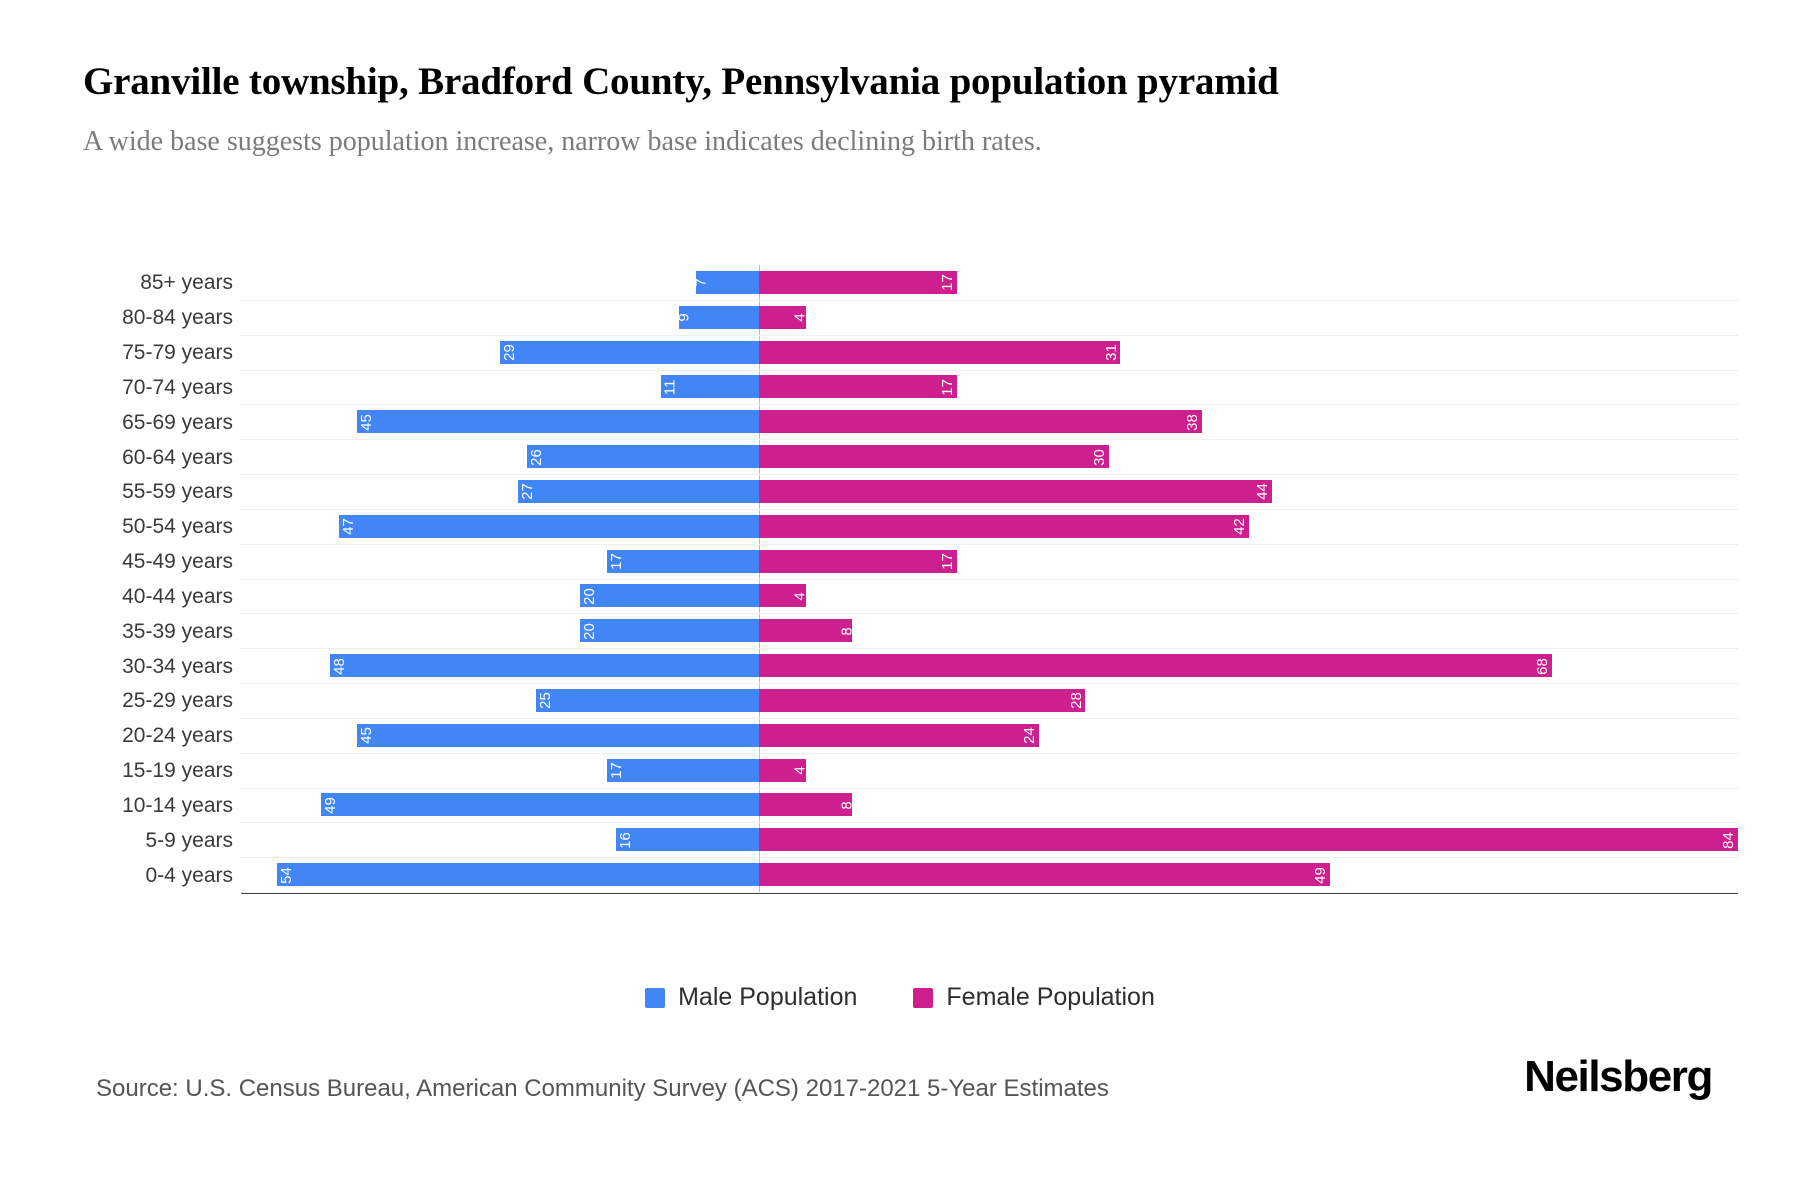 The width and height of the screenshot is (1800, 1200). I want to click on bar-male: 54, so click(517, 875).